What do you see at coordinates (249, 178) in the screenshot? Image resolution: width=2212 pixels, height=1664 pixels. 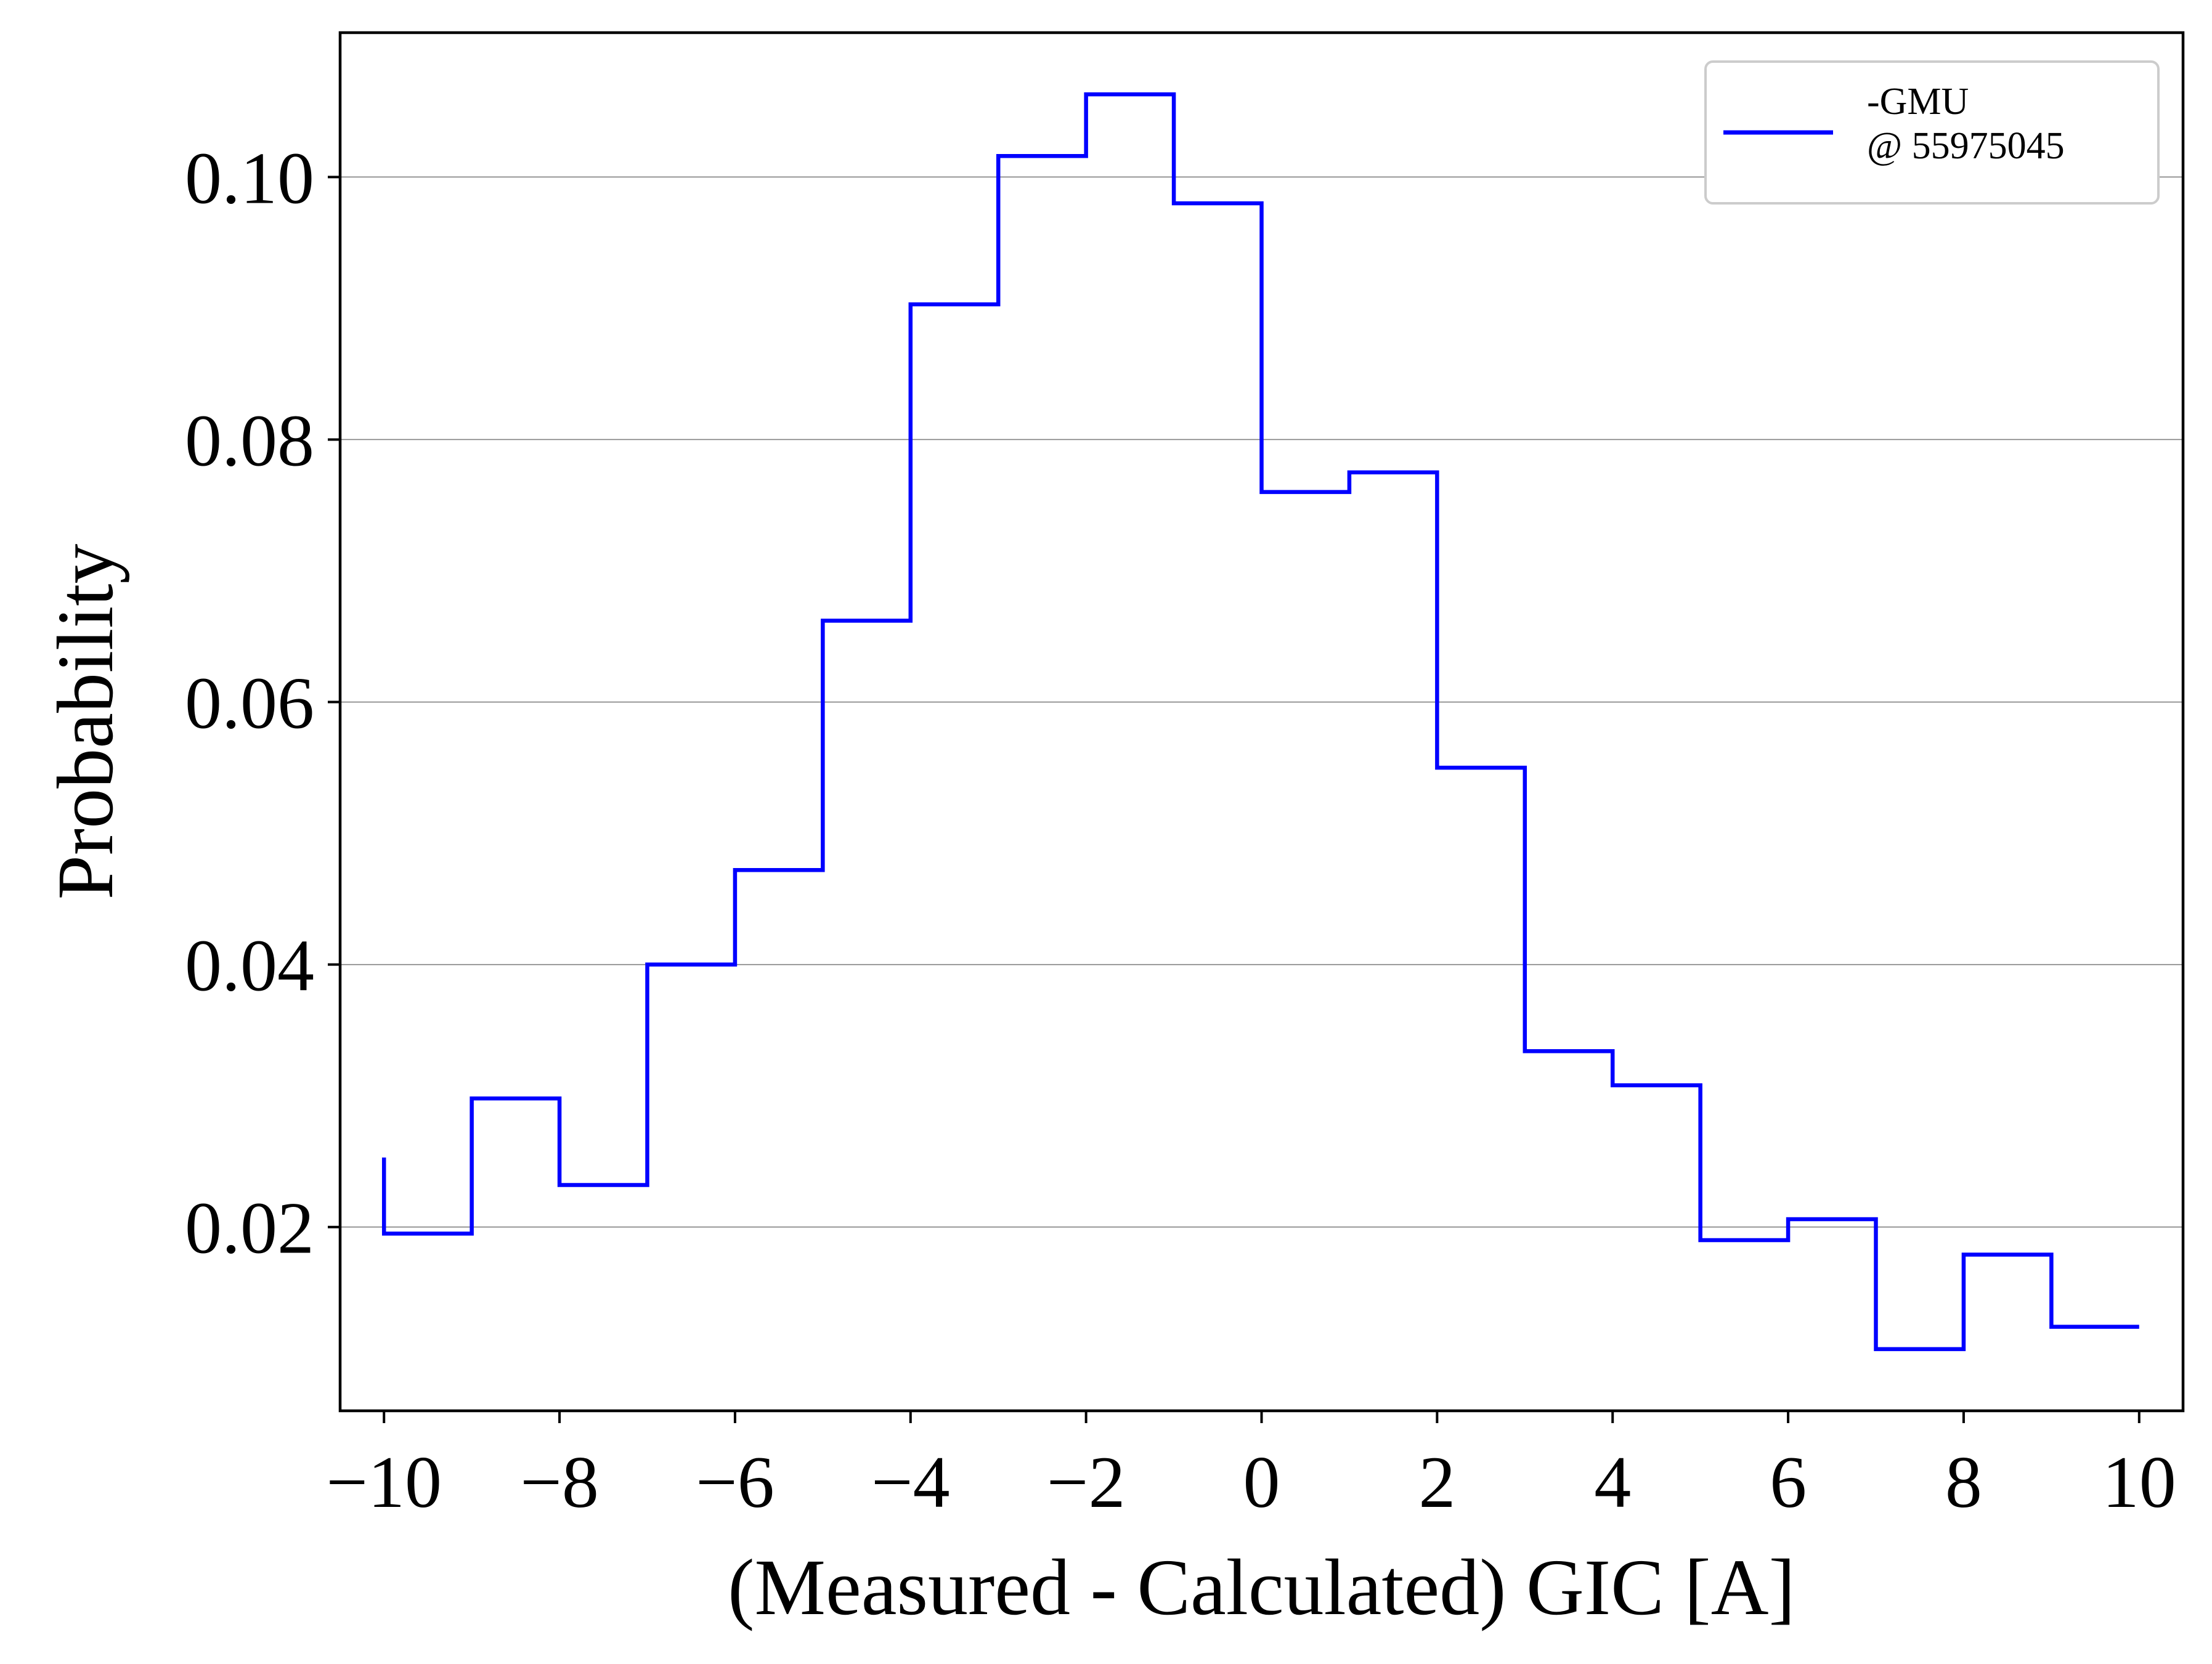 I see `y-tick-label: 0.10` at bounding box center [249, 178].